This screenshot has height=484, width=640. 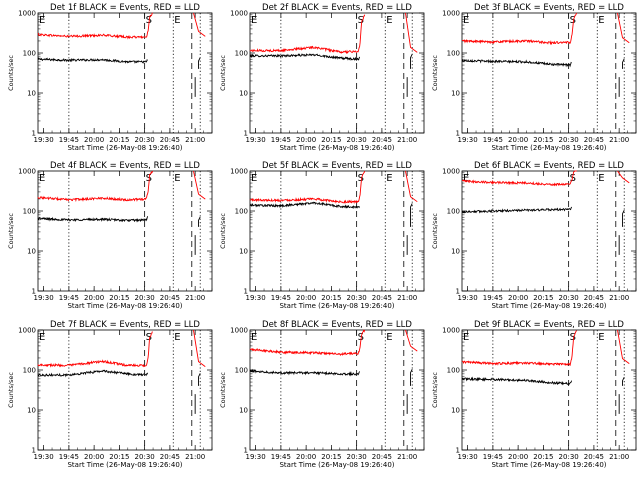 I want to click on panel-title: Det 7f BLACK = Events, RED = LLD, so click(x=125, y=325).